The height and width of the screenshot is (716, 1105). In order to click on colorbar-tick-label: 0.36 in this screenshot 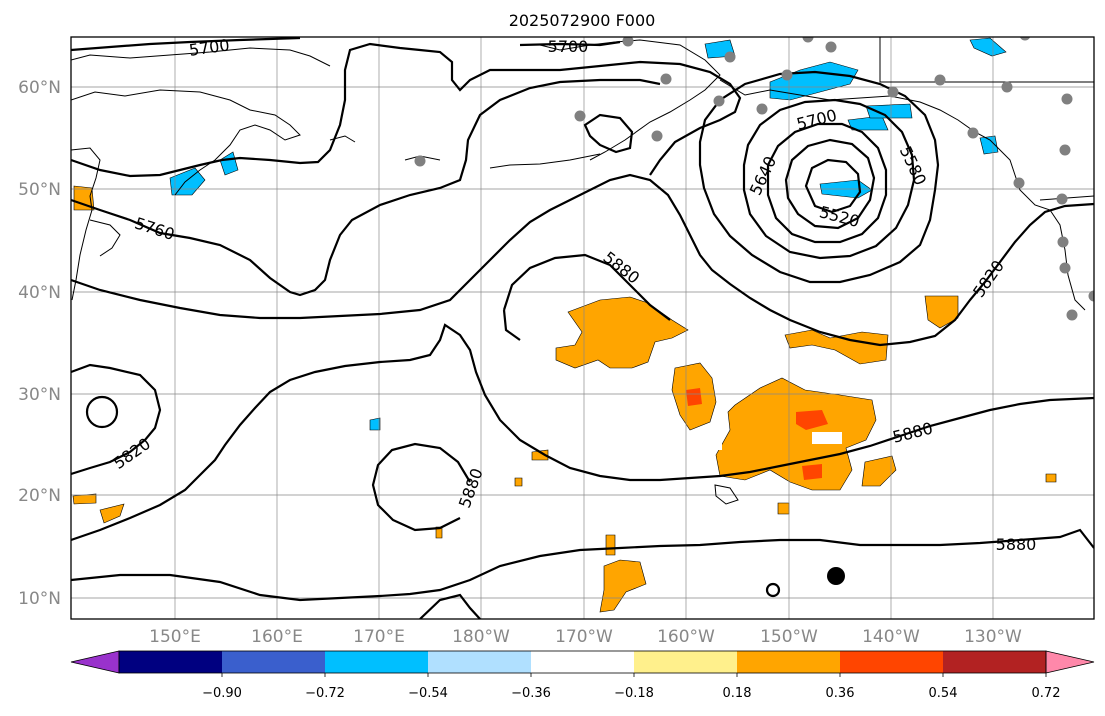, I will do `click(840, 693)`.